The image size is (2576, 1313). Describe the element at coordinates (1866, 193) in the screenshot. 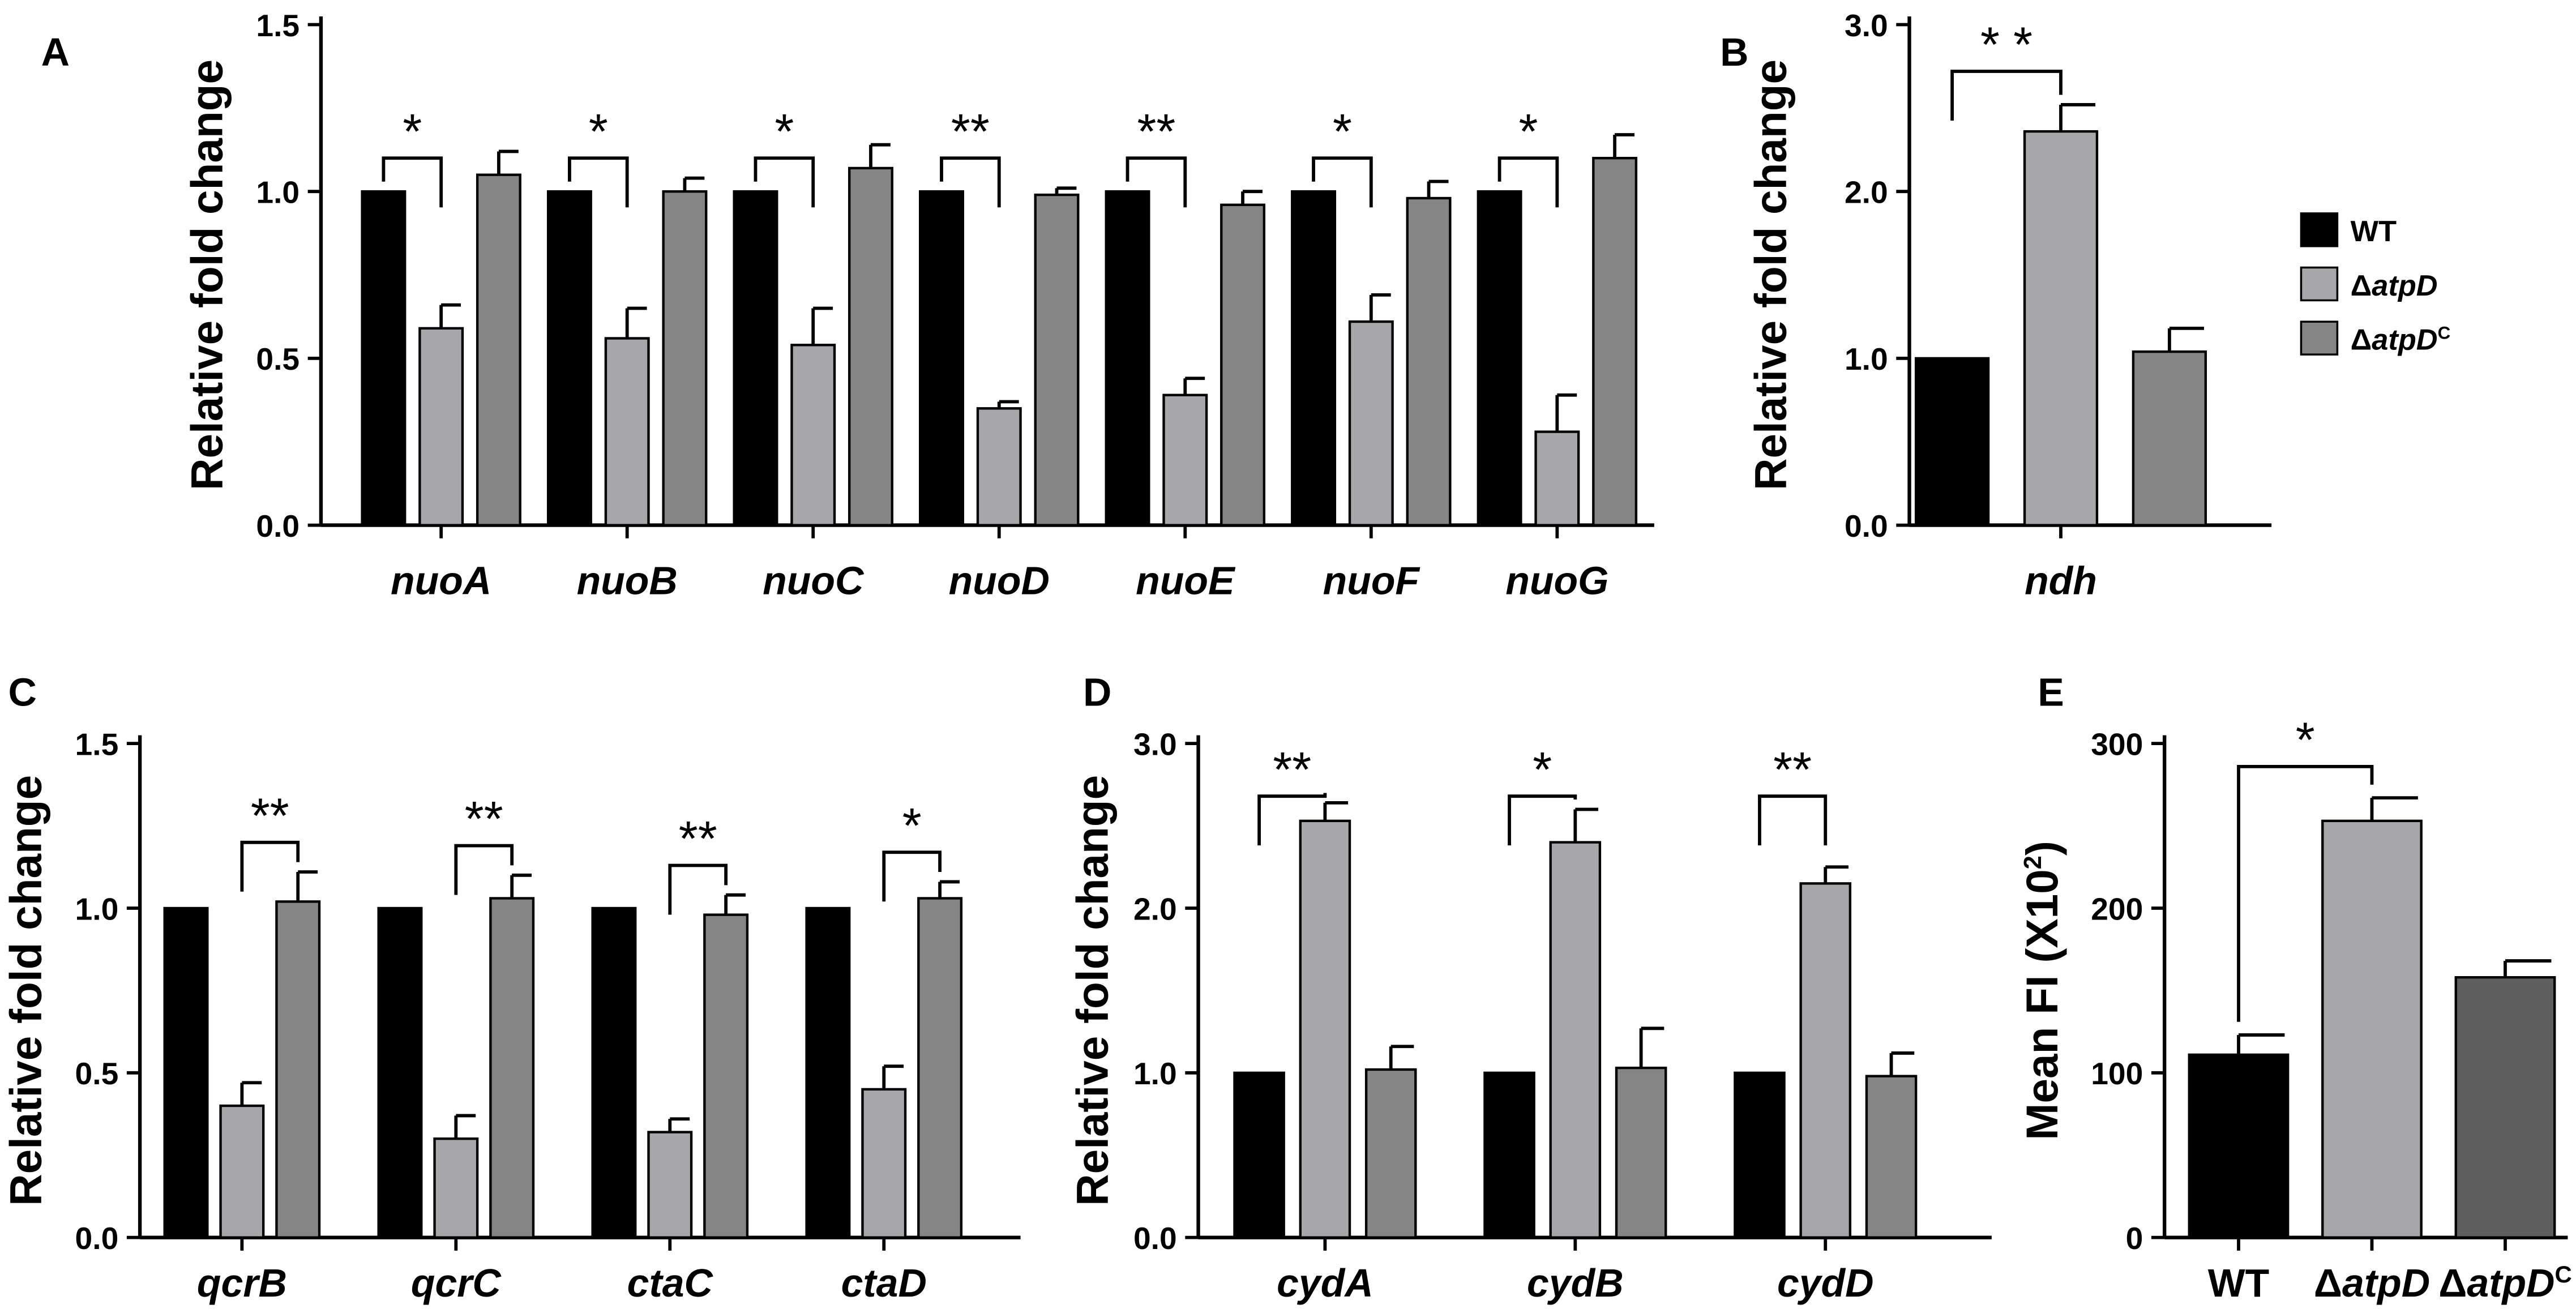

I see `y-tick-label: 2.0` at that location.